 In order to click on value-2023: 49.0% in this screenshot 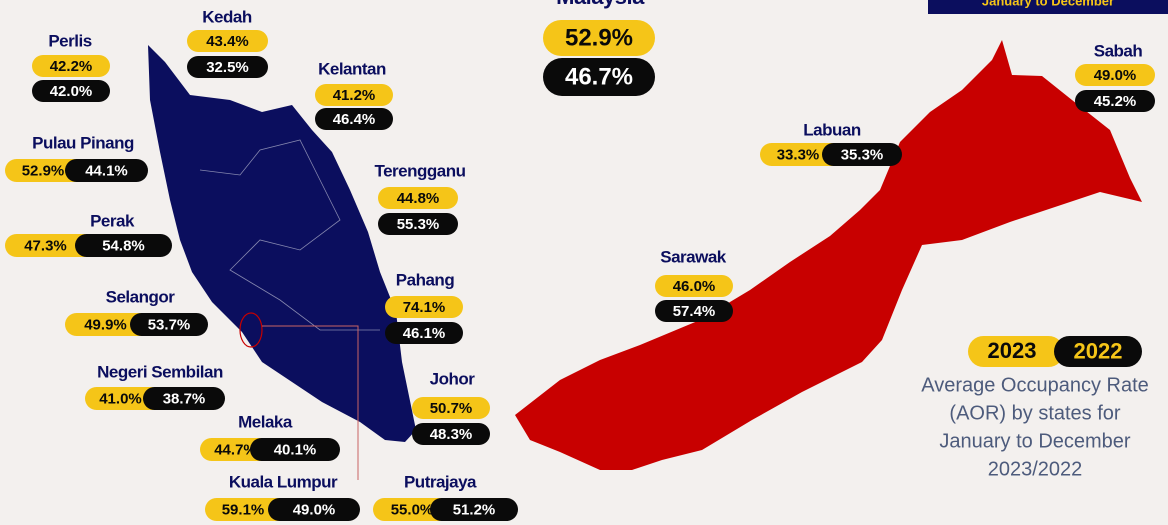, I will do `click(1115, 75)`.